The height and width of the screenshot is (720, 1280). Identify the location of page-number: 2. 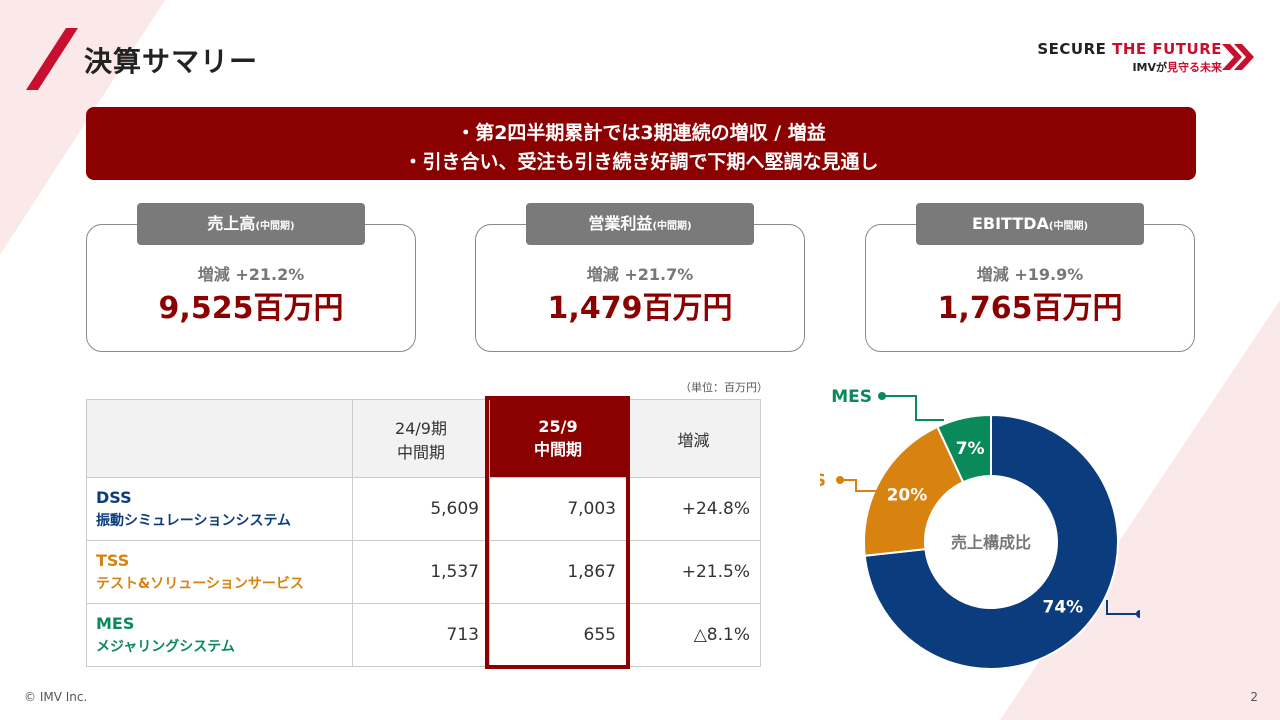
(1254, 697).